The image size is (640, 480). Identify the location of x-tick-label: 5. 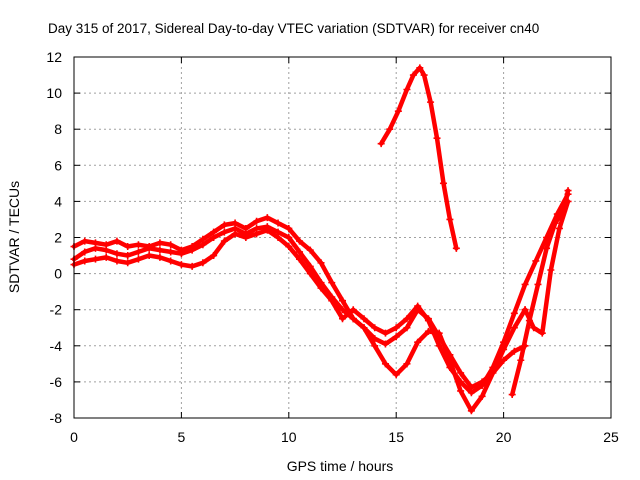
(182, 437).